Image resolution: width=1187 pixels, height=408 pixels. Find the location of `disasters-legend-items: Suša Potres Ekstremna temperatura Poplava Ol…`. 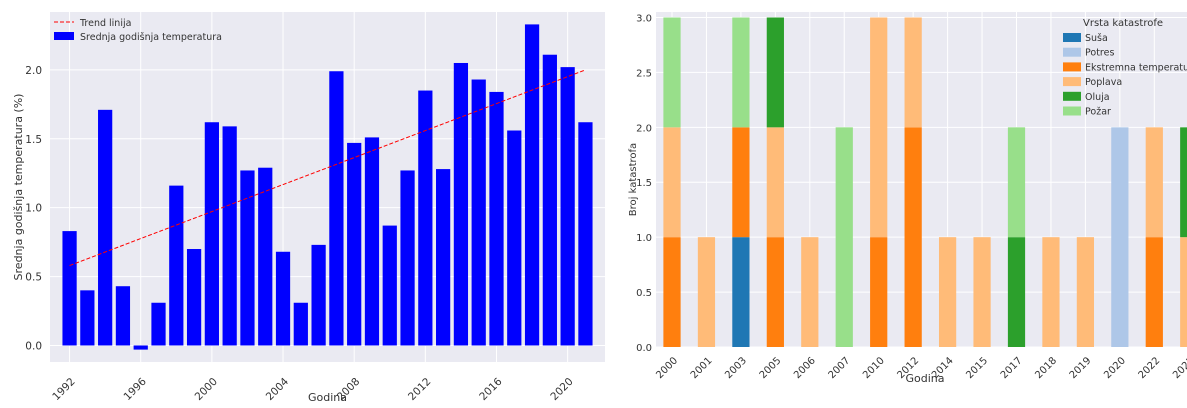

disasters-legend-items: Suša Potres Ekstremna temperatura Poplava Ol… is located at coordinates (1125, 75).